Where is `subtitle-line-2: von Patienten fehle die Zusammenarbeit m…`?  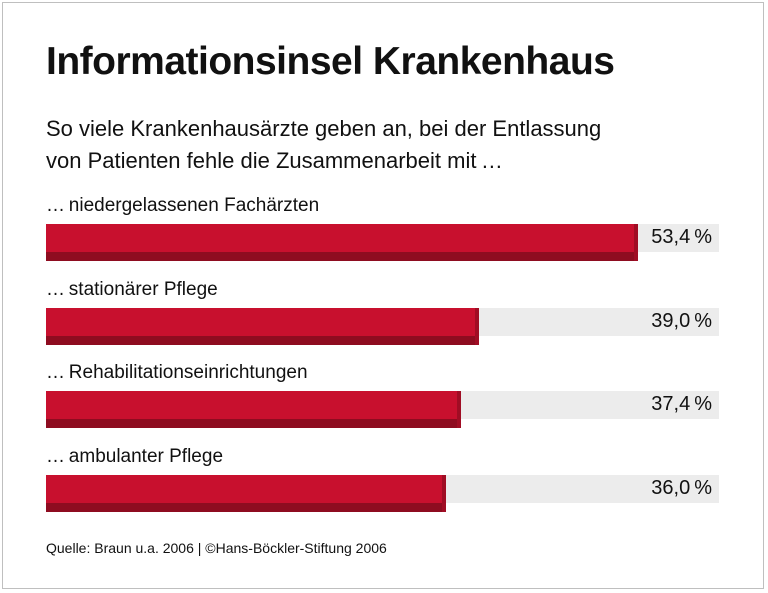
subtitle-line-2: von Patienten fehle die Zusammenarbeit m… is located at coordinates (274, 160).